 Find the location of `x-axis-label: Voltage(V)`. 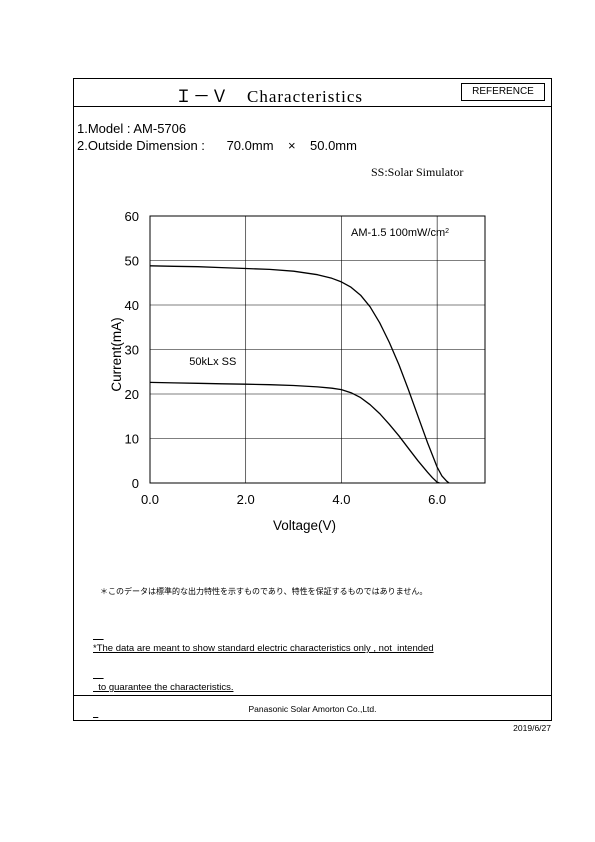

x-axis-label: Voltage(V) is located at coordinates (304, 525).